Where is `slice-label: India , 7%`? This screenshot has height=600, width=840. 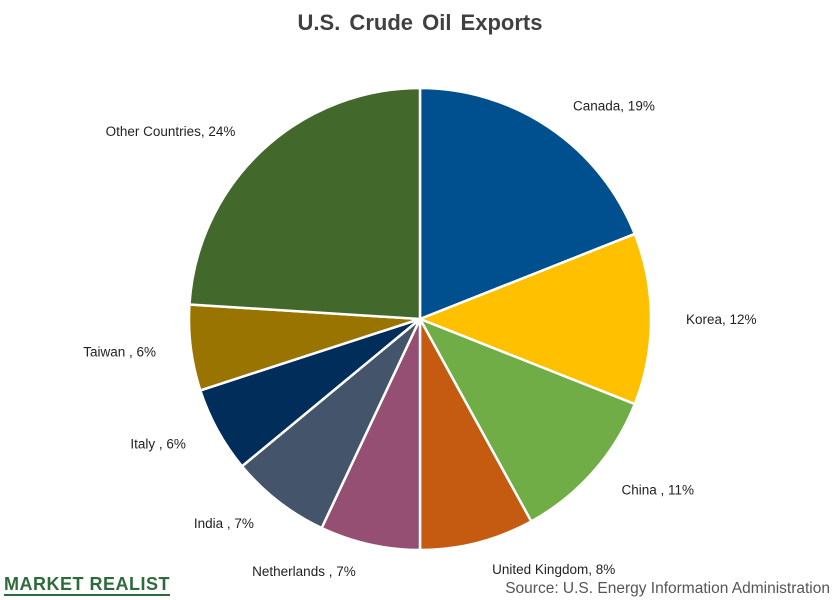
slice-label: India , 7% is located at coordinates (224, 523).